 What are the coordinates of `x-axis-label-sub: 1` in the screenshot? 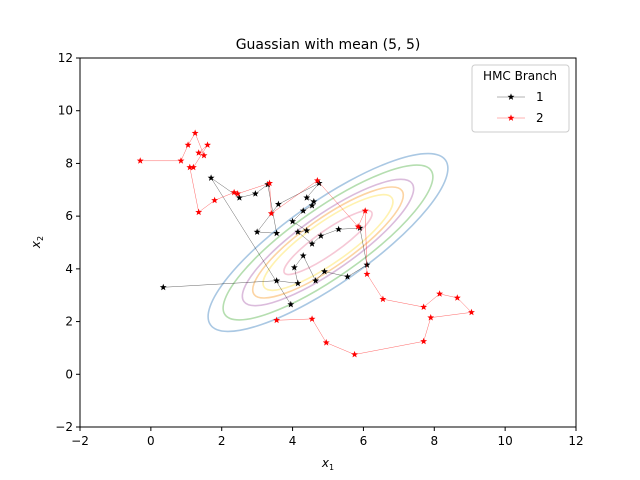 It's located at (331, 467).